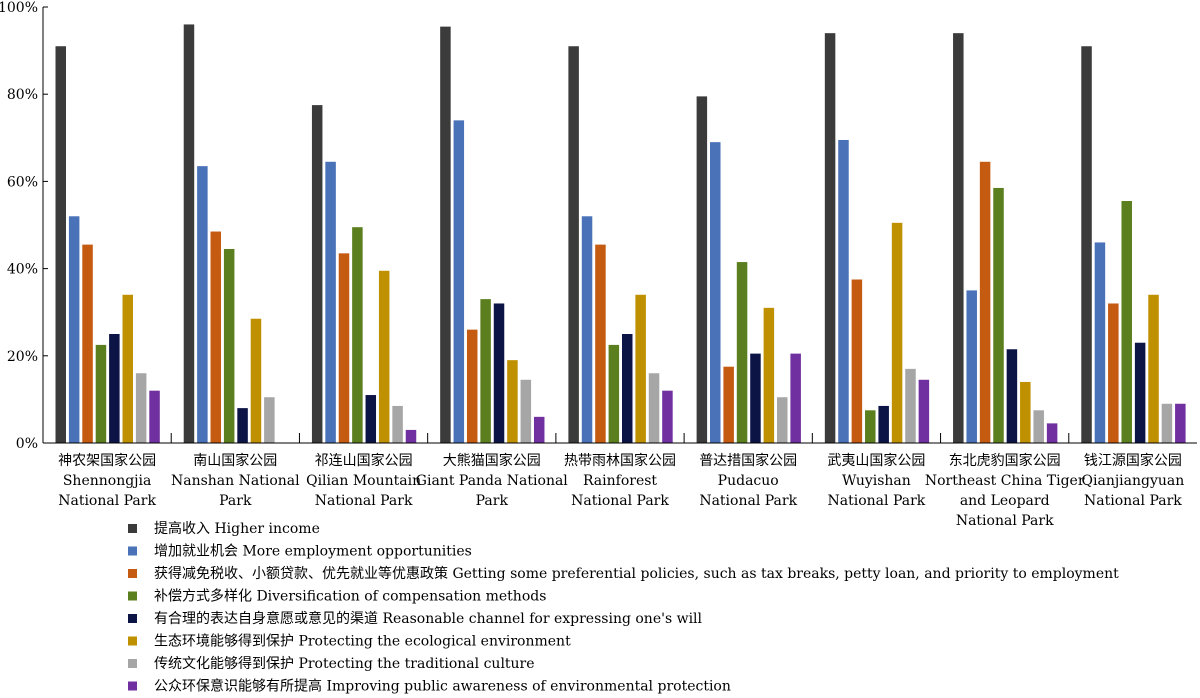 This screenshot has height=698, width=1200. What do you see at coordinates (702, 269) in the screenshot?
I see `bar-s0-c5` at bounding box center [702, 269].